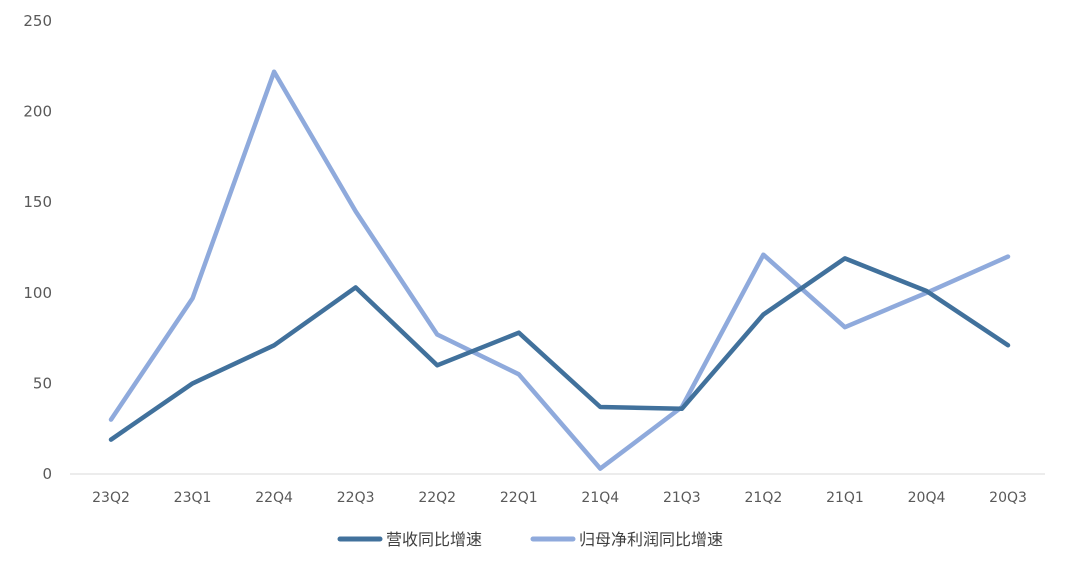 The width and height of the screenshot is (1080, 564). I want to click on x-tick-label: 22Q3, so click(356, 498).